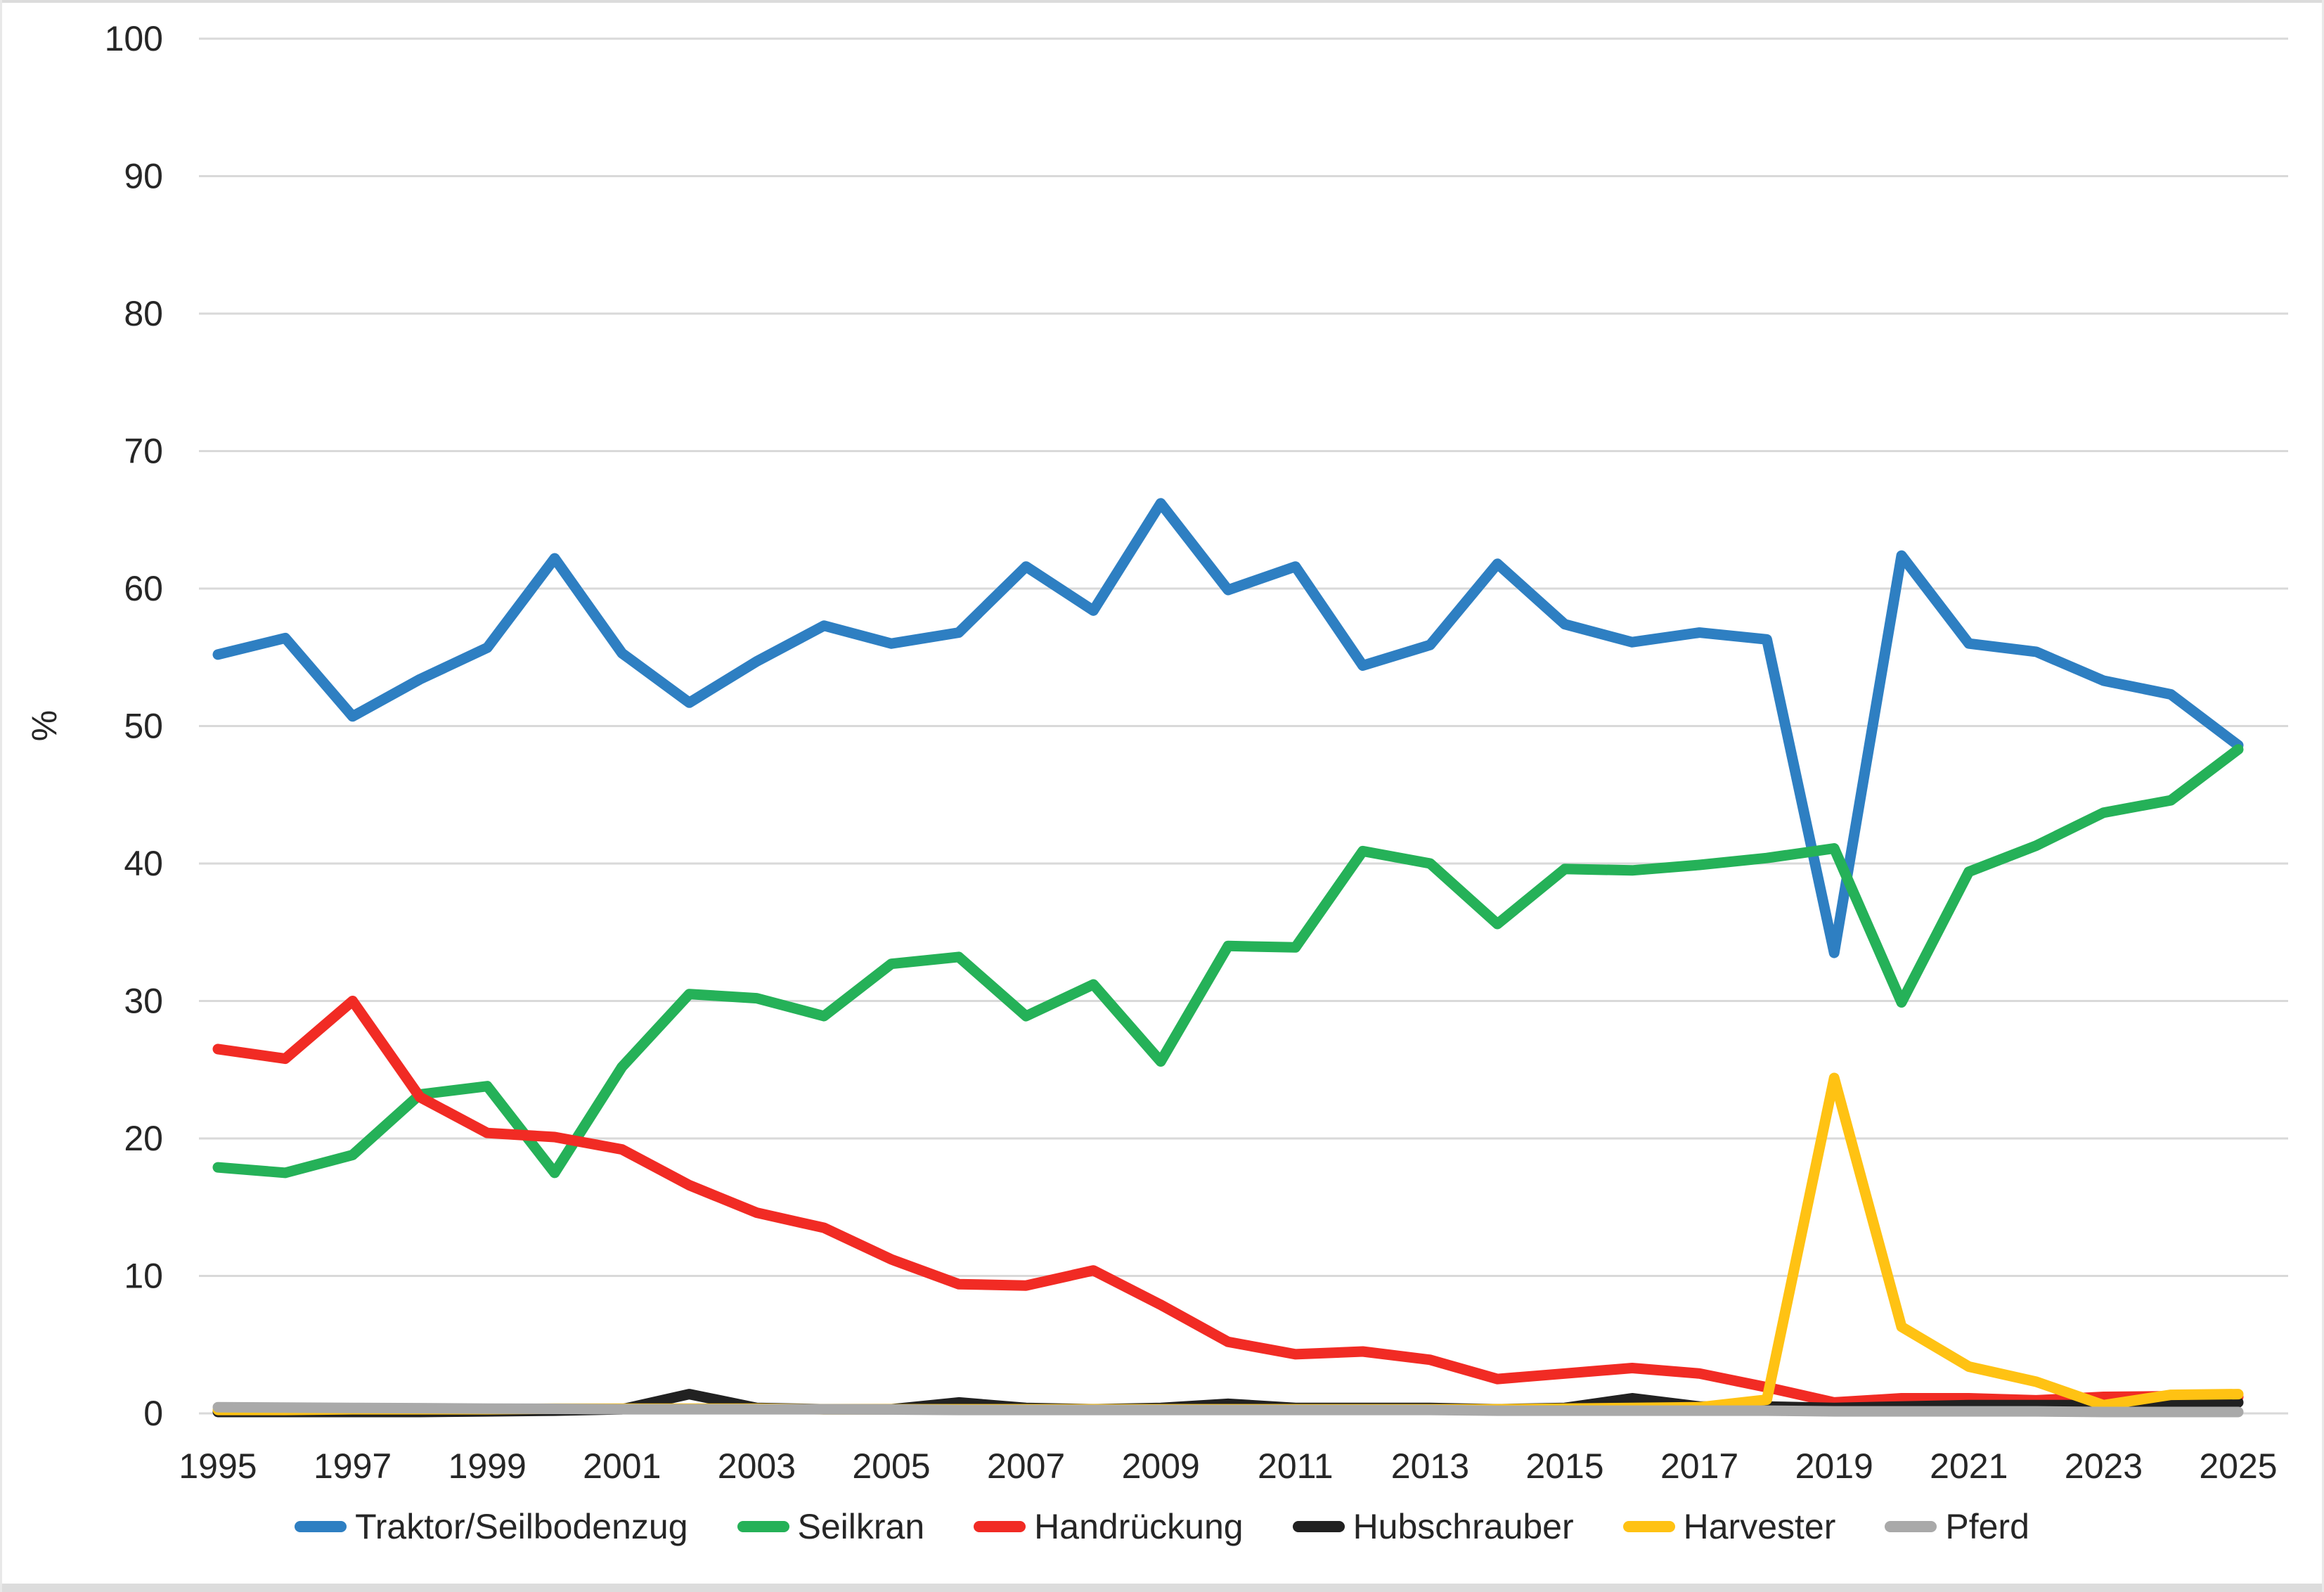  What do you see at coordinates (2104, 1466) in the screenshot?
I see `x-axis-tick-label: 2023` at bounding box center [2104, 1466].